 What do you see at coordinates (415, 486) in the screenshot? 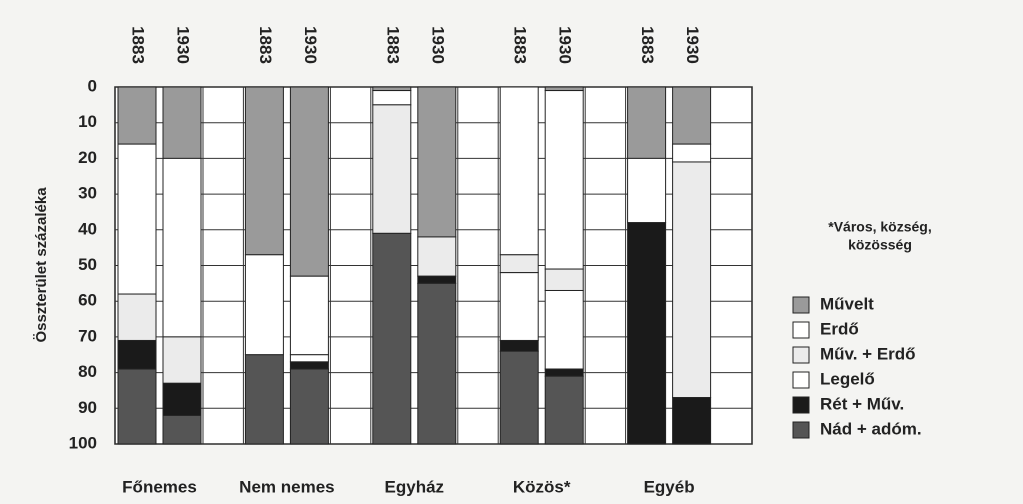
I see `group-label: Egyház` at bounding box center [415, 486].